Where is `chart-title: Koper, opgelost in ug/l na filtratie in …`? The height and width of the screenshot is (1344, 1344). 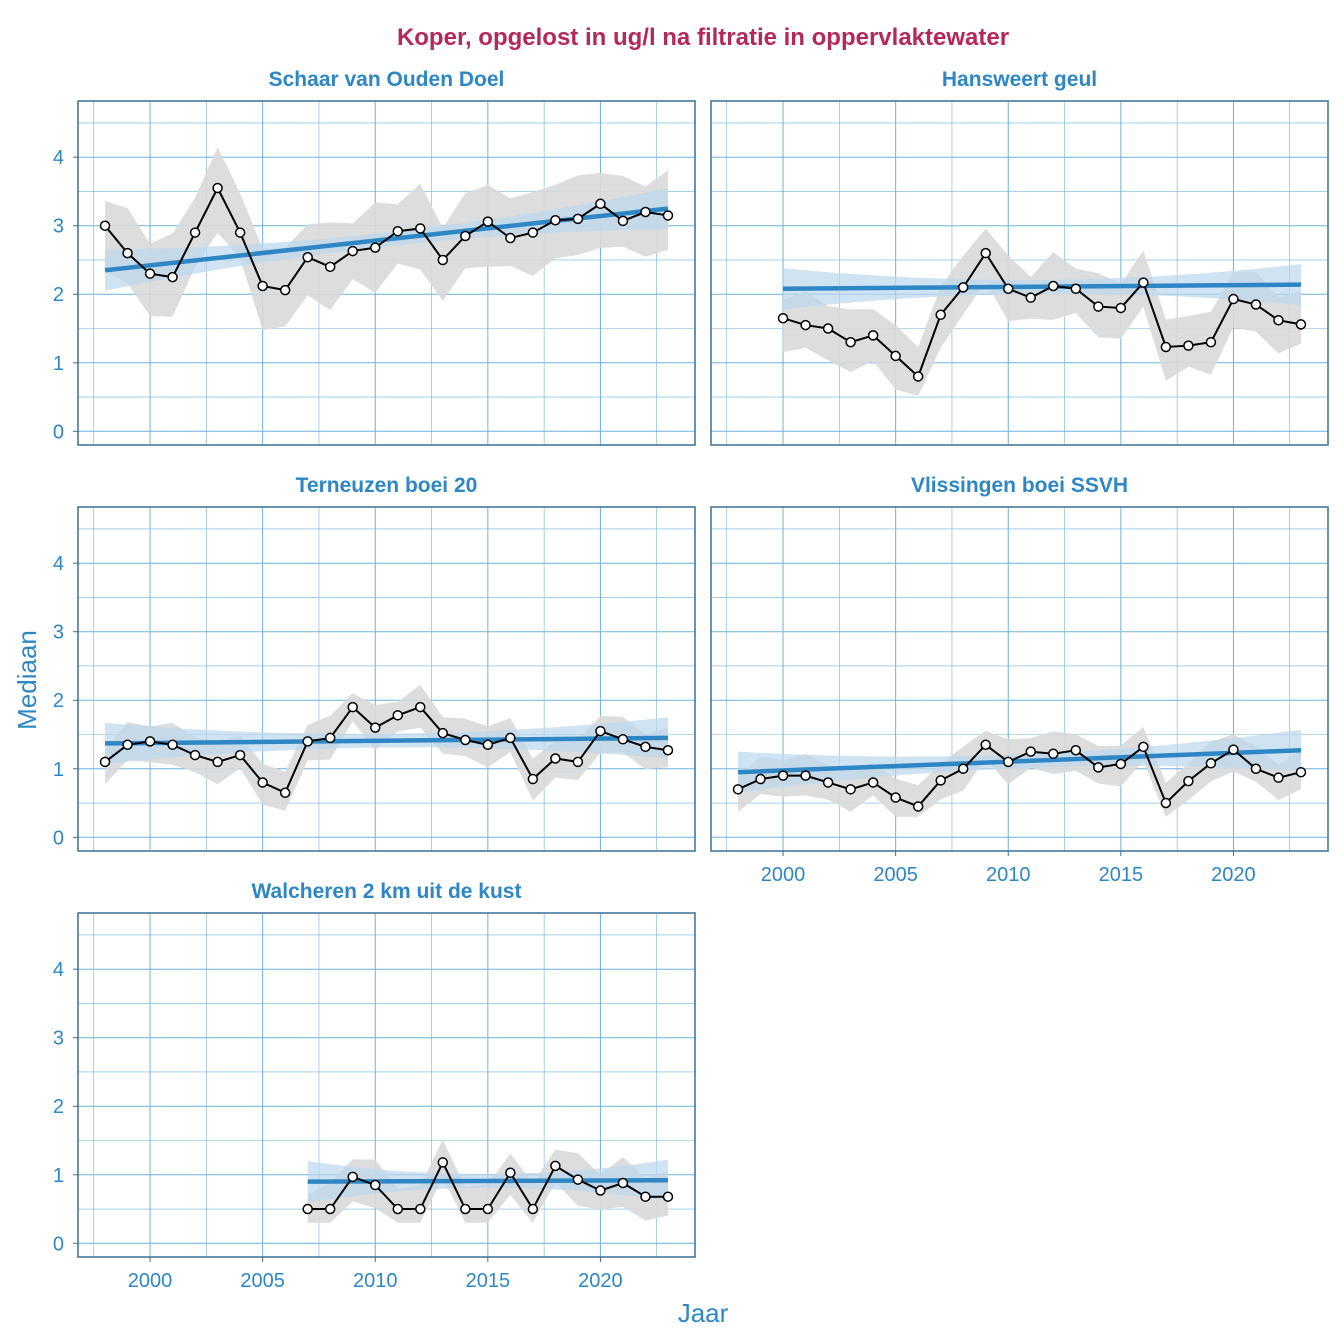
chart-title: Koper, opgelost in ug/l na filtratie in … is located at coordinates (703, 37).